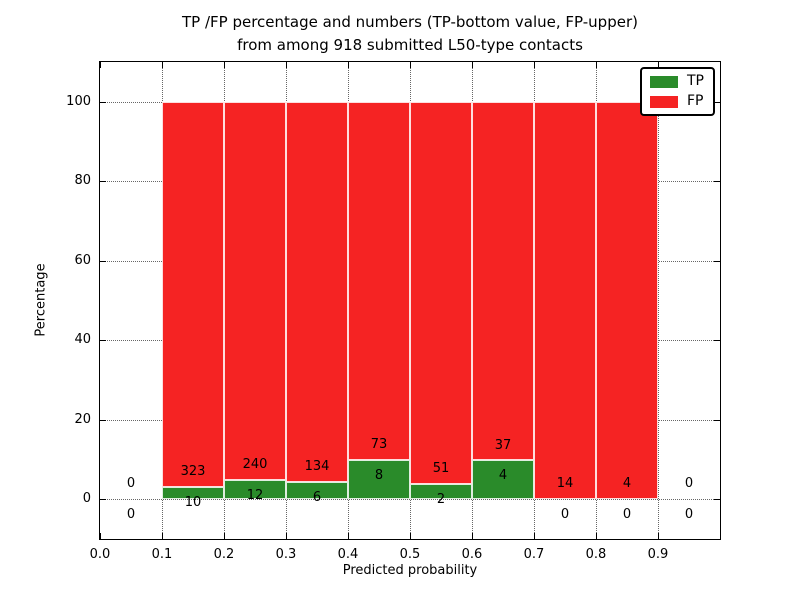 The image size is (800, 600). I want to click on x-tick-label-0.6: 0.6, so click(472, 554).